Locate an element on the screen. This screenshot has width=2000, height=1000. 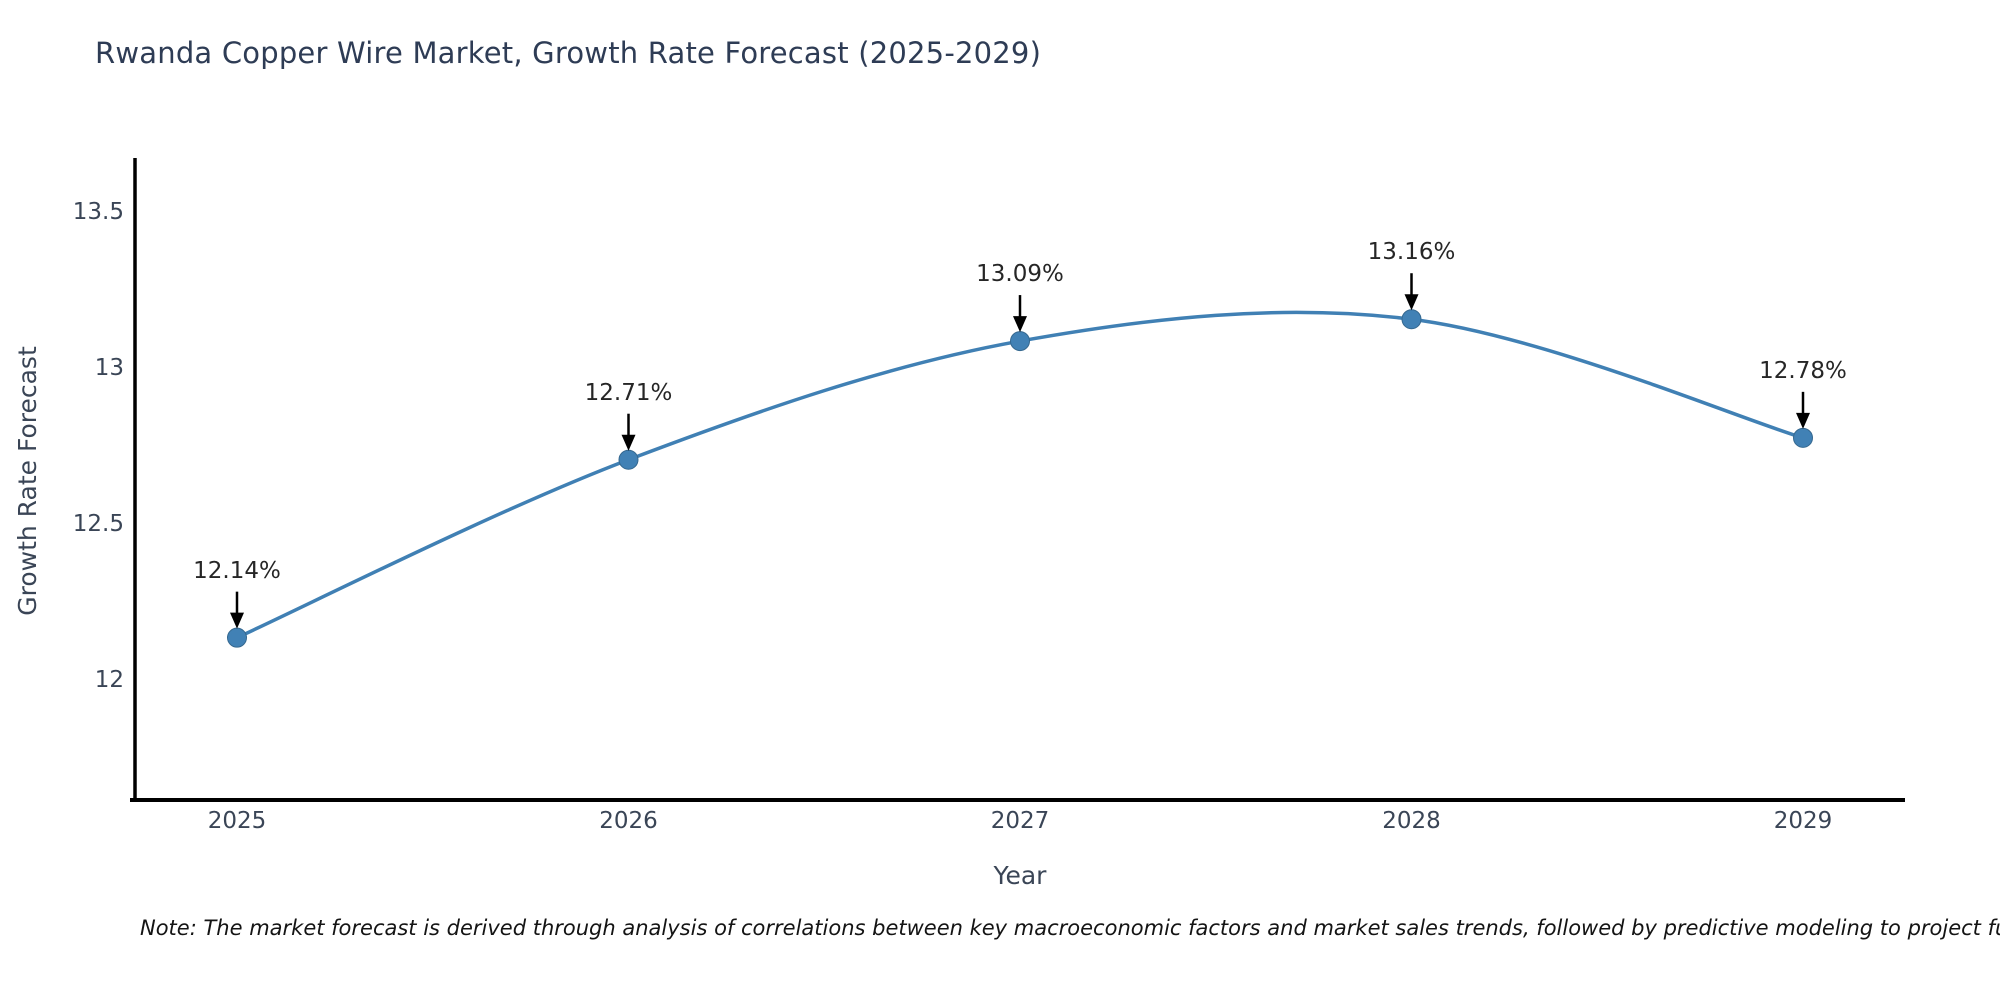
point-annotation: 12.14% is located at coordinates (237, 570).